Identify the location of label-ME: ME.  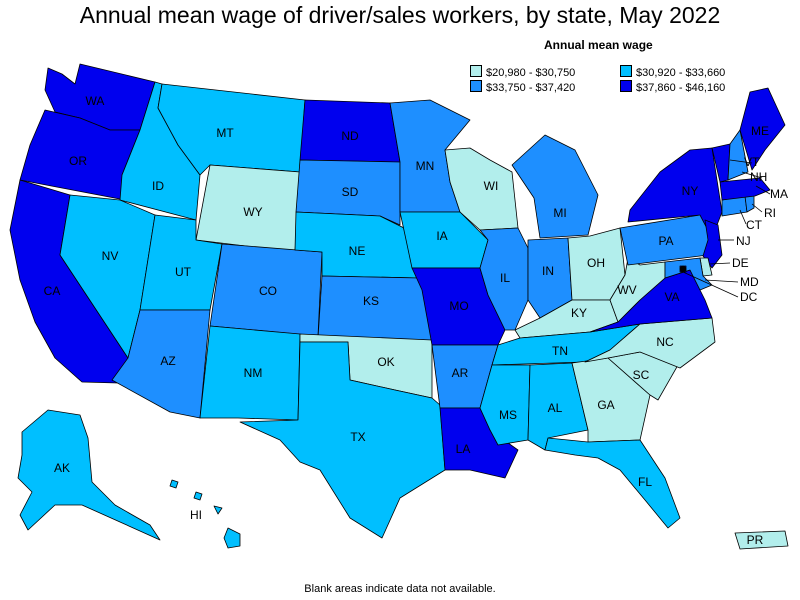
(760, 131).